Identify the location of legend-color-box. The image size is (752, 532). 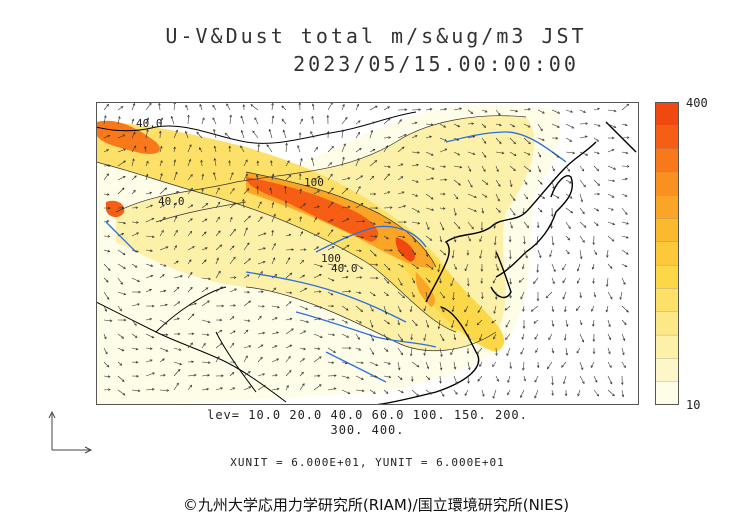
(667, 323).